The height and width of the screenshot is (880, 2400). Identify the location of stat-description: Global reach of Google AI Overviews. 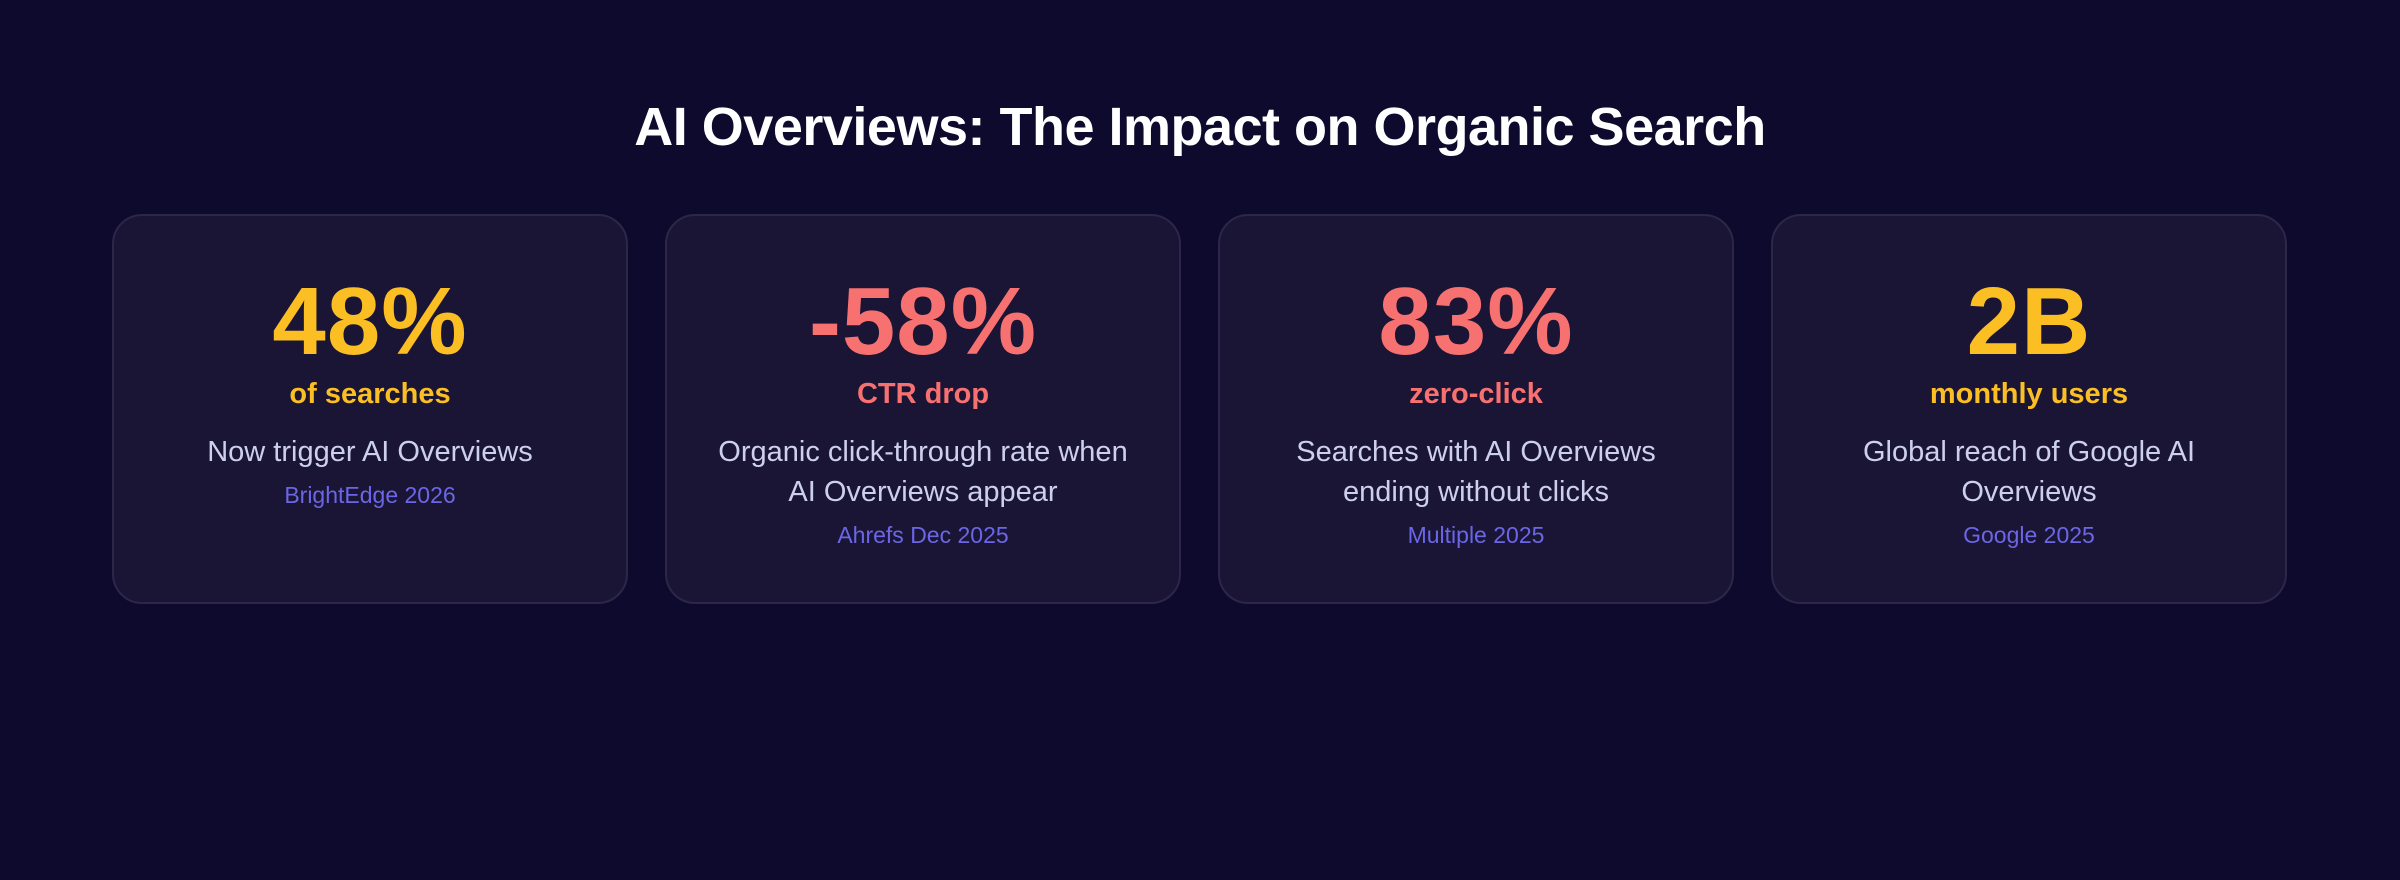
(2029, 472).